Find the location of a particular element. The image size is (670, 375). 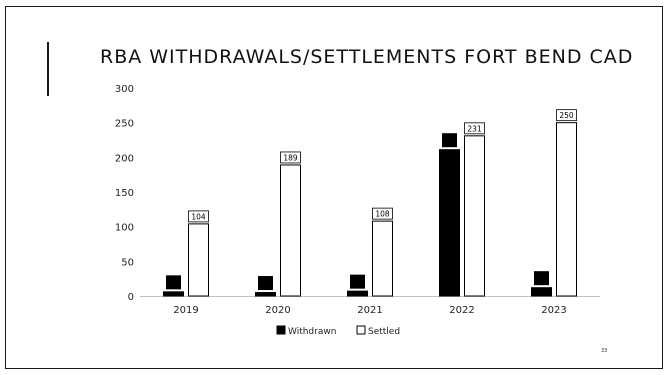

data-label-settled-2021: 108 is located at coordinates (382, 214).